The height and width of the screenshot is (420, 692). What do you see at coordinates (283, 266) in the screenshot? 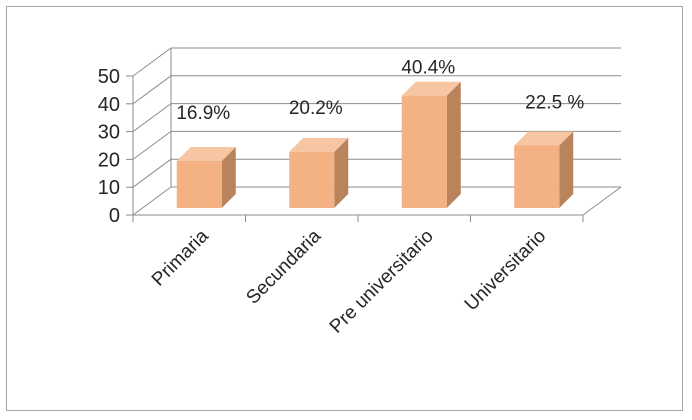
I see `category-label: Secundaria` at bounding box center [283, 266].